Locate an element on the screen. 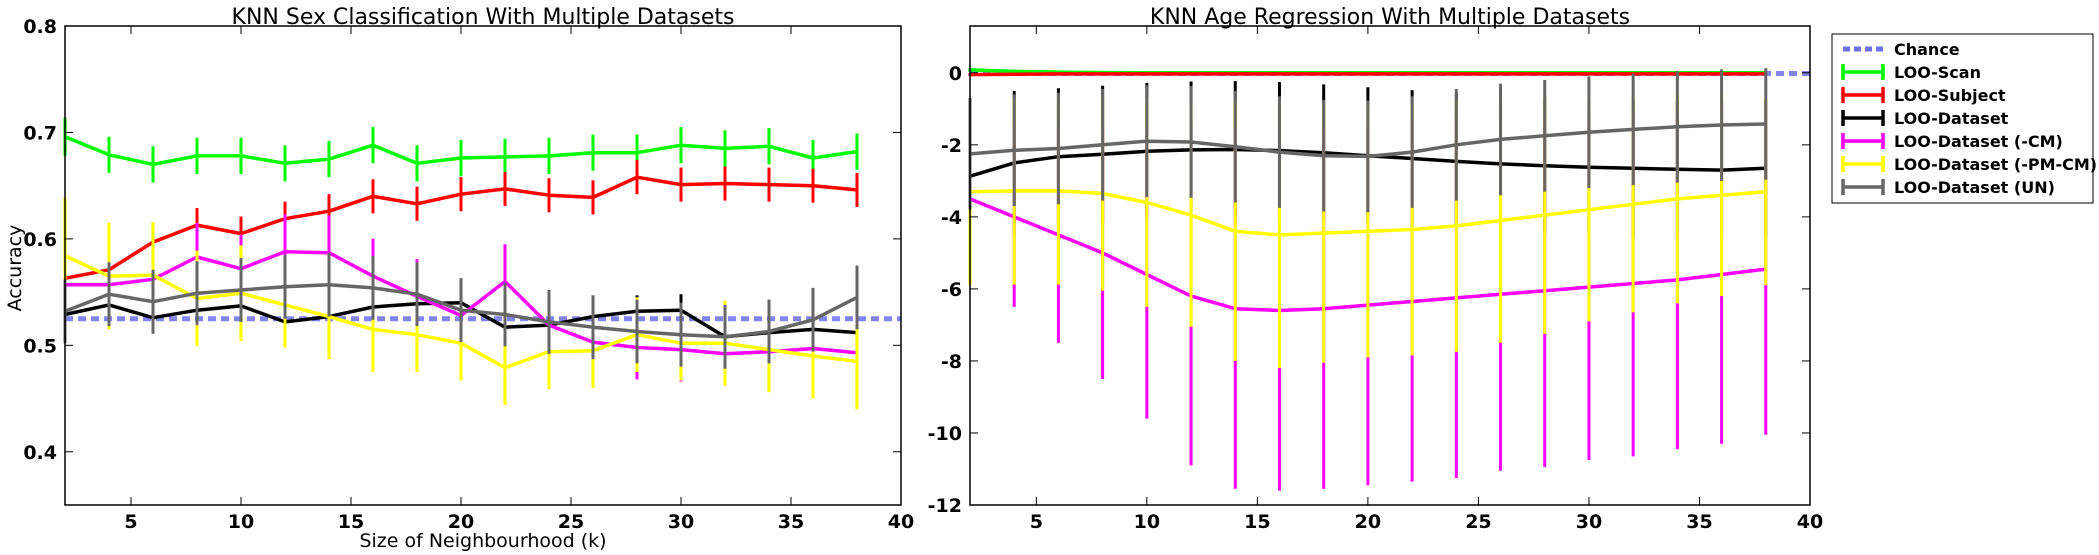 This screenshot has width=2099, height=555. legend-item-loo-scan: LOO-Scan is located at coordinates (1911, 72).